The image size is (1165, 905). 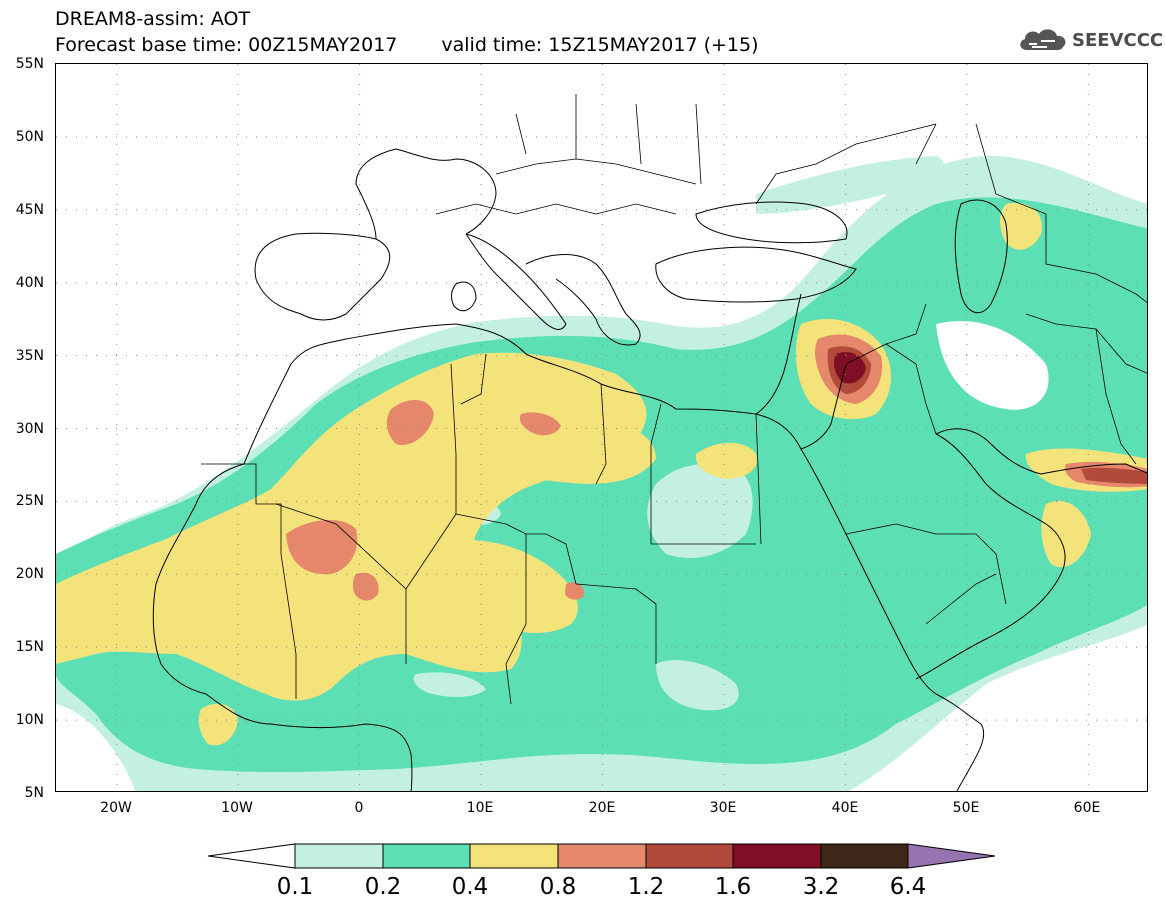 What do you see at coordinates (251, 856) in the screenshot?
I see `colorbar-lower-extend` at bounding box center [251, 856].